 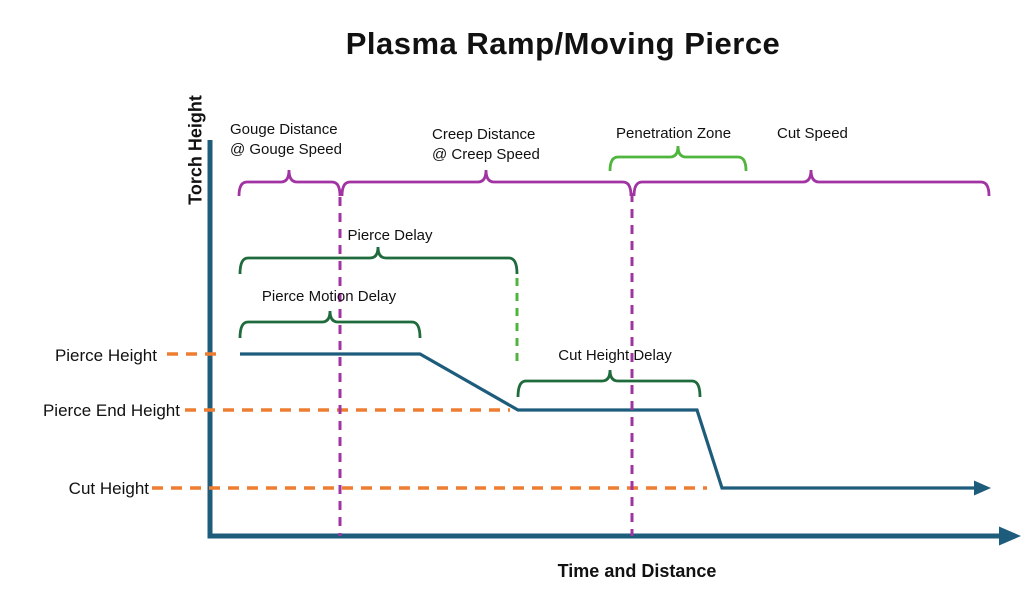 I want to click on cut-speed-label: Cut Speed, so click(x=812, y=133).